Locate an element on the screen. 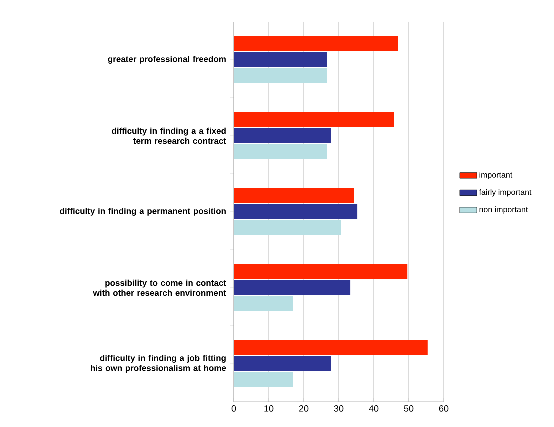  x-tick-label: 10 is located at coordinates (269, 409).